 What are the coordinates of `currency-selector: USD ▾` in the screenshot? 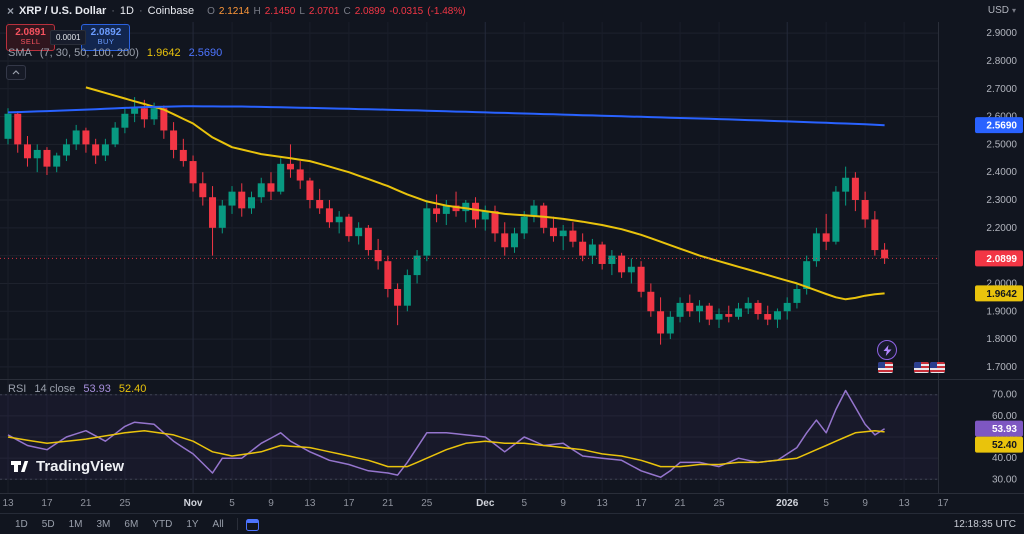 It's located at (1002, 10).